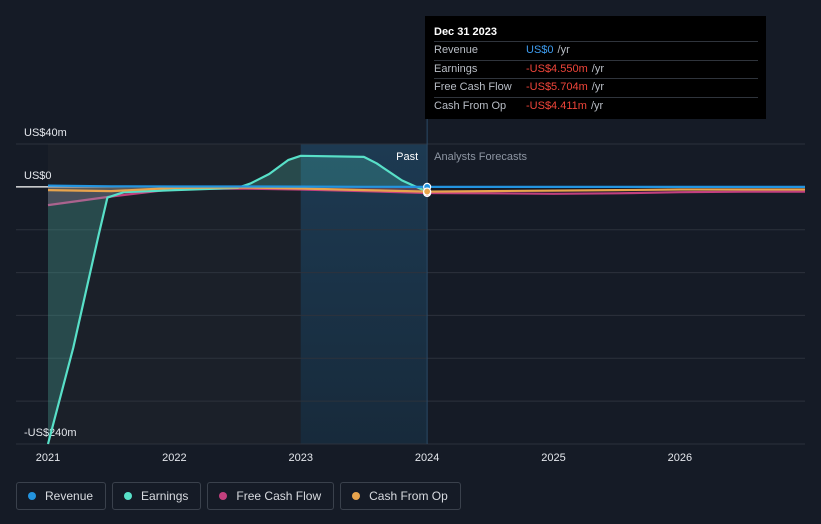 This screenshot has height=524, width=821. I want to click on x-tick-label: 2026, so click(680, 458).